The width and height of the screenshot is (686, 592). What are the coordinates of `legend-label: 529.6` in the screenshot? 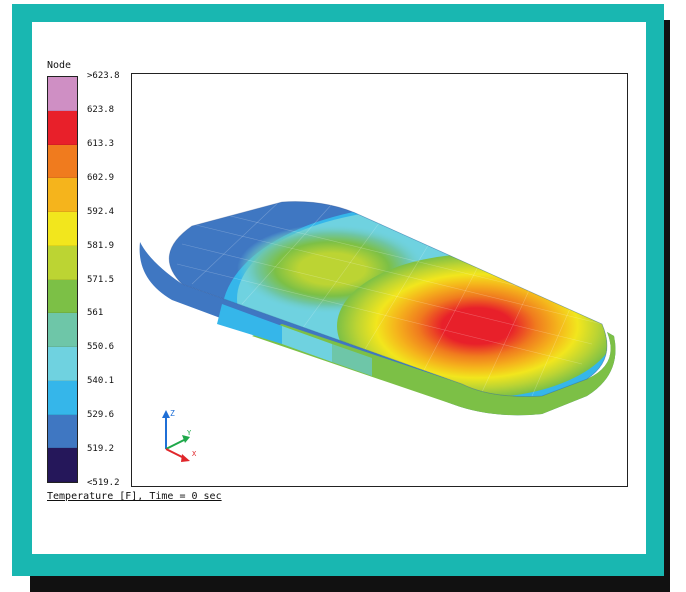 It's located at (101, 415).